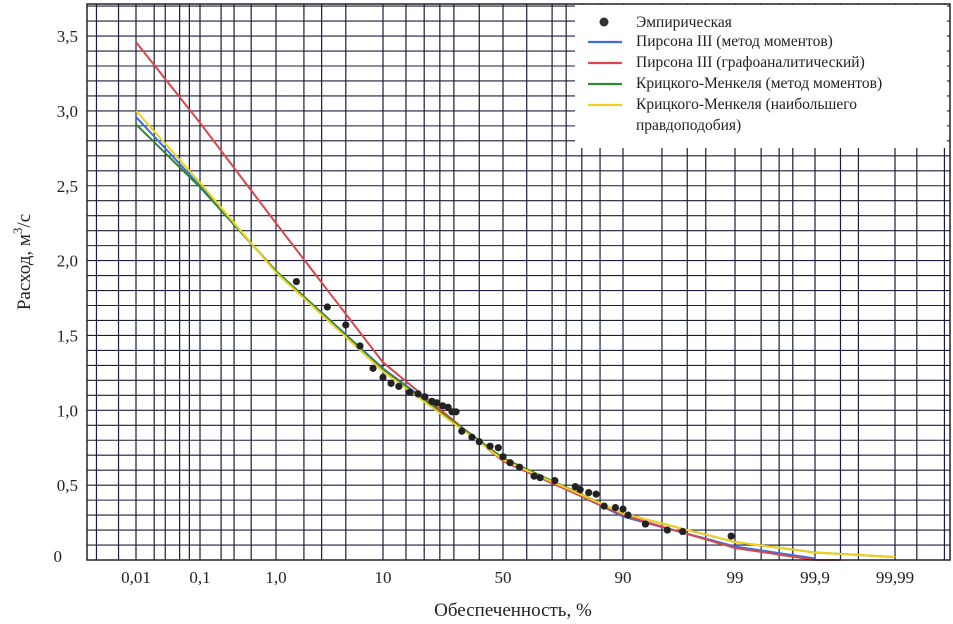 This screenshot has height=624, width=953. Describe the element at coordinates (734, 41) in the screenshot. I see `legend-label: Пирсона III (метод моментов)` at that location.